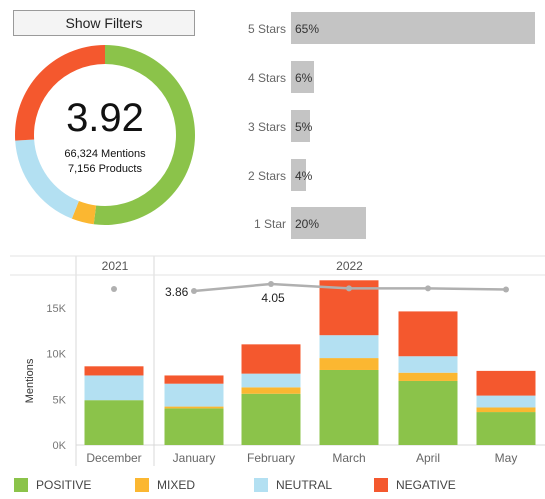 This screenshot has height=499, width=545. What do you see at coordinates (60, 400) in the screenshot?
I see `y-tick-label: 5K` at bounding box center [60, 400].